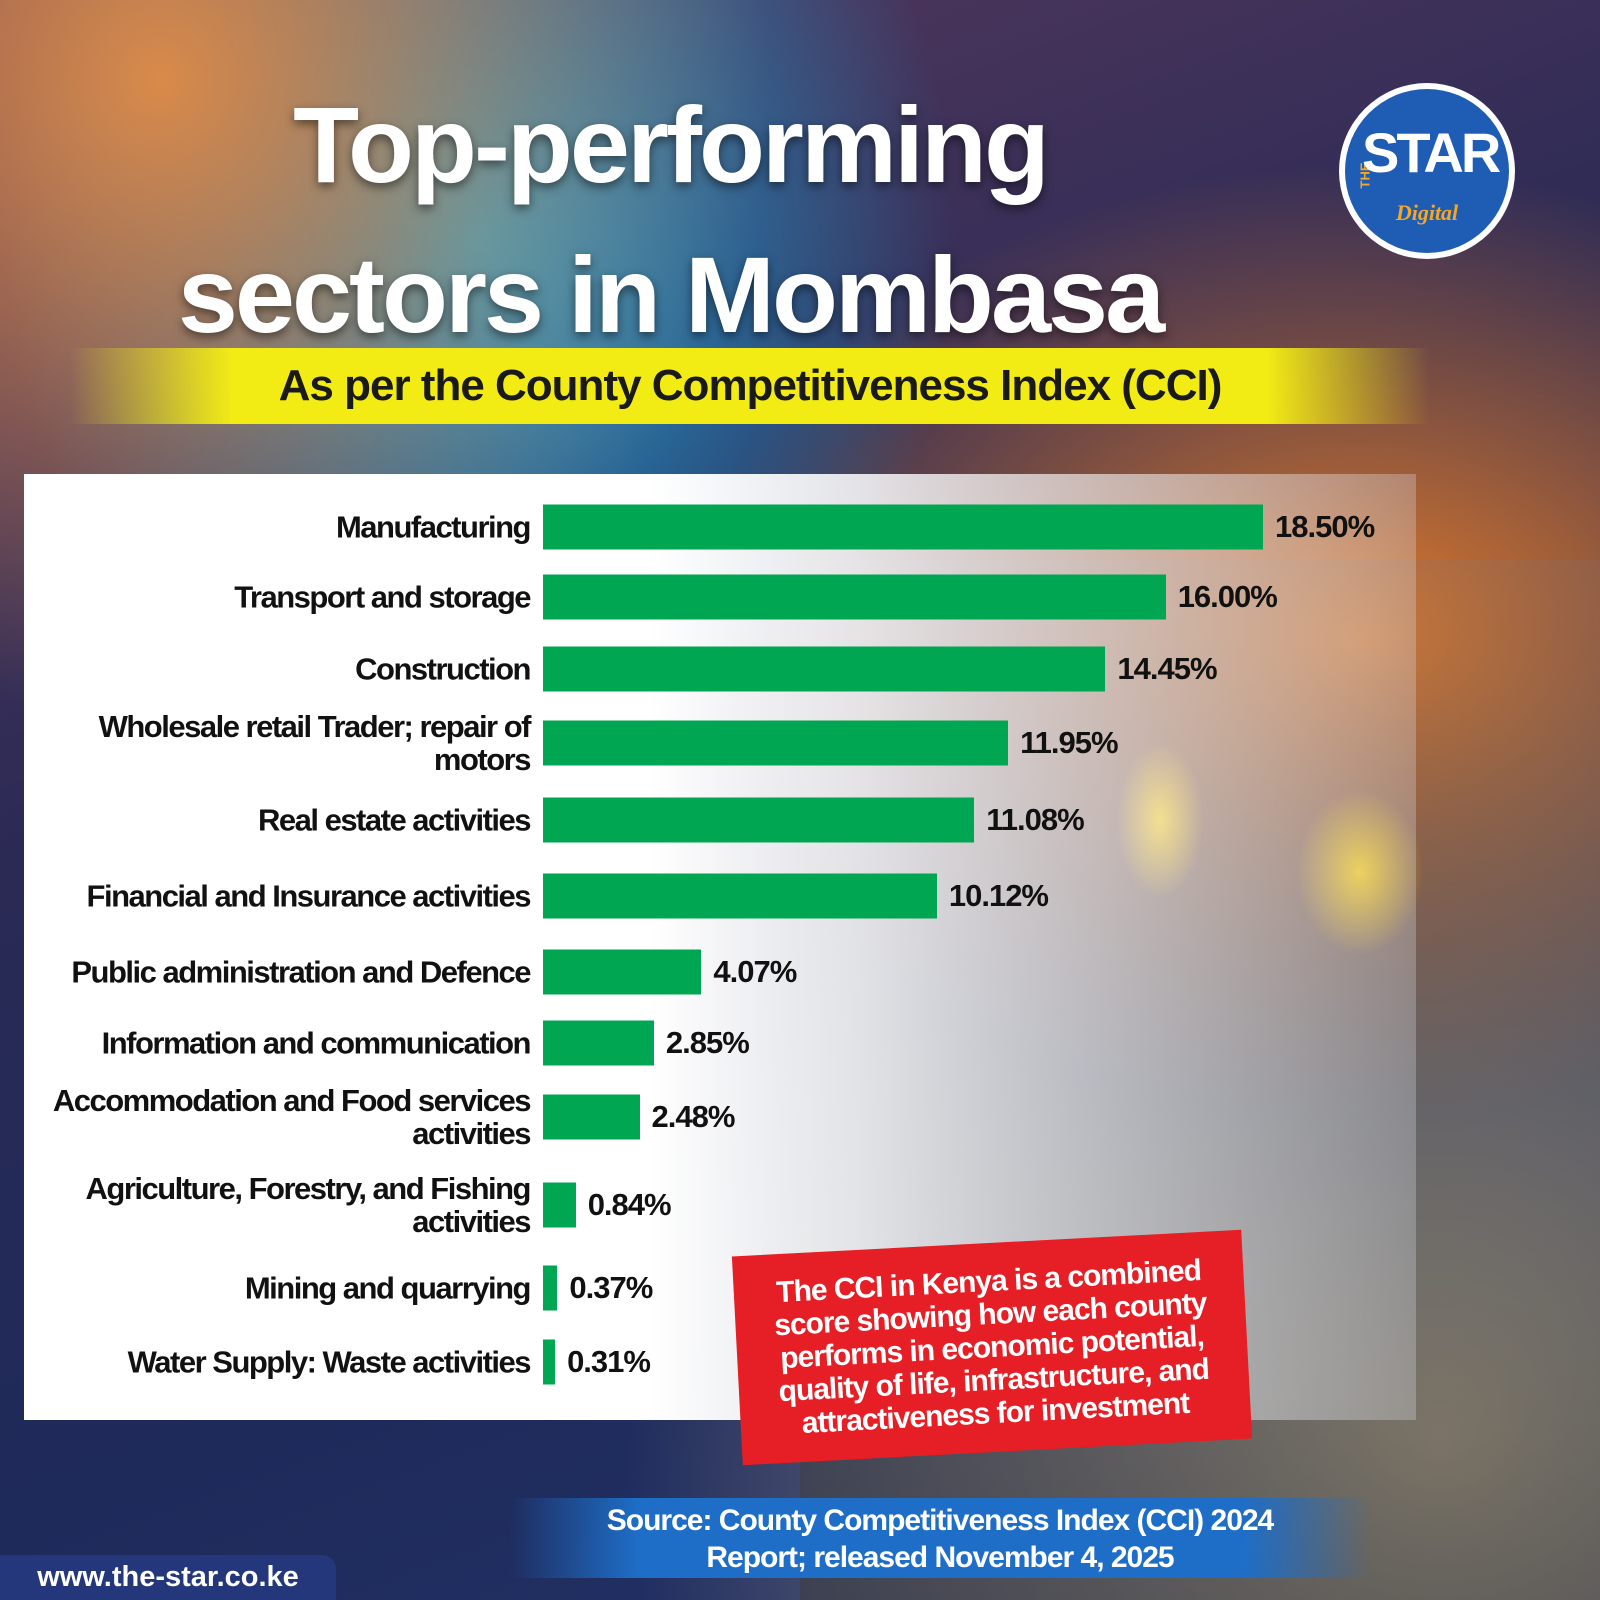 The image size is (1600, 1600). Describe the element at coordinates (382, 597) in the screenshot. I see `category-label: Transport and storage` at that location.